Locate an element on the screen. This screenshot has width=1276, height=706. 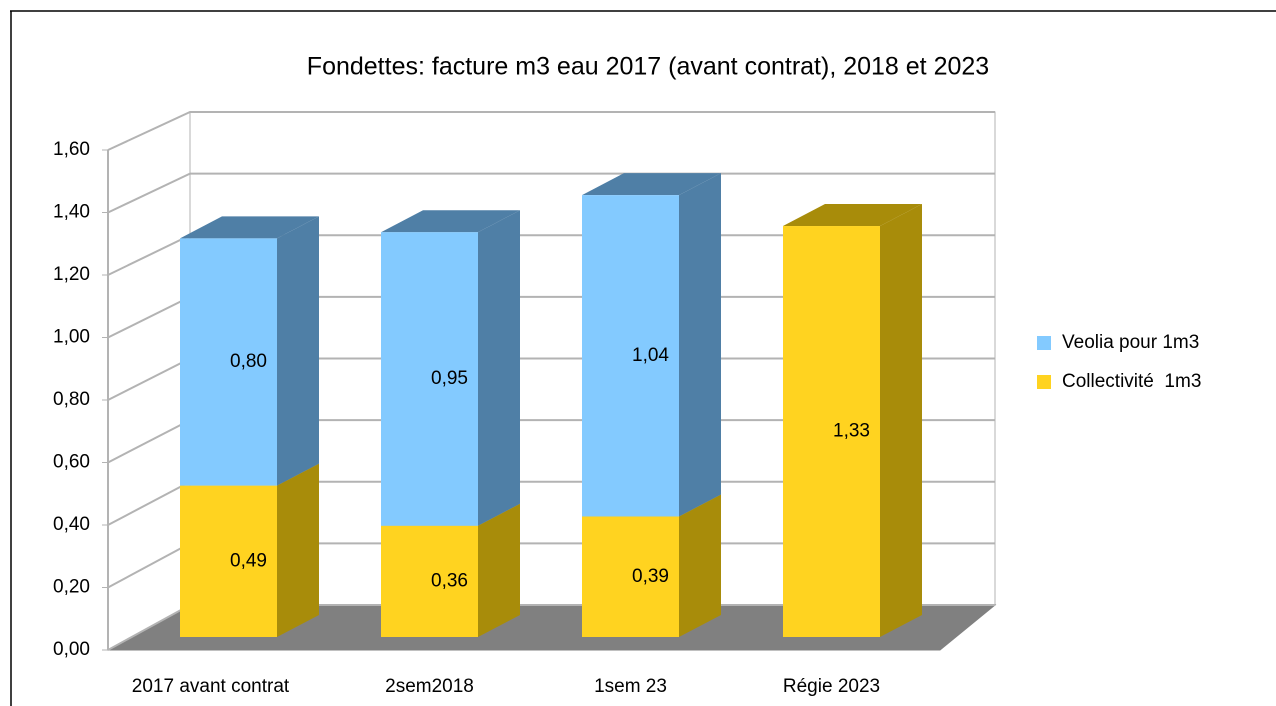
value-label: 1,33 is located at coordinates (851, 431).